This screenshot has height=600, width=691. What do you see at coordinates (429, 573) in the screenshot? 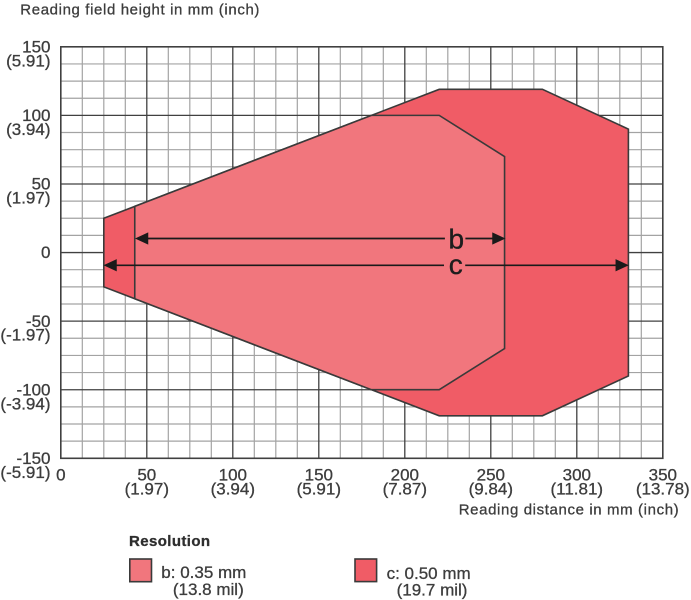
I see `svg-text: c: 0.50 mm` at bounding box center [429, 573].